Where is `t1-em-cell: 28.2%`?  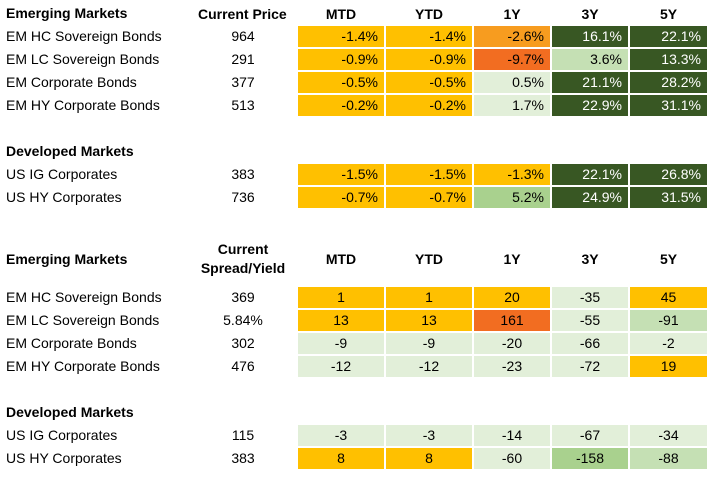 t1-em-cell: 28.2% is located at coordinates (668, 82).